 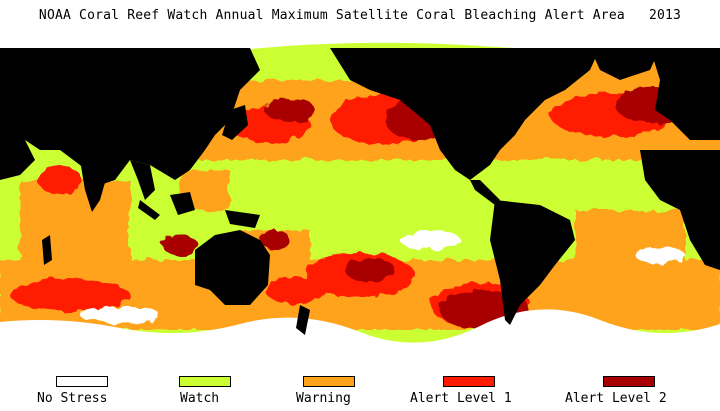 What do you see at coordinates (149, 210) in the screenshot?
I see `land-sumatra` at bounding box center [149, 210].